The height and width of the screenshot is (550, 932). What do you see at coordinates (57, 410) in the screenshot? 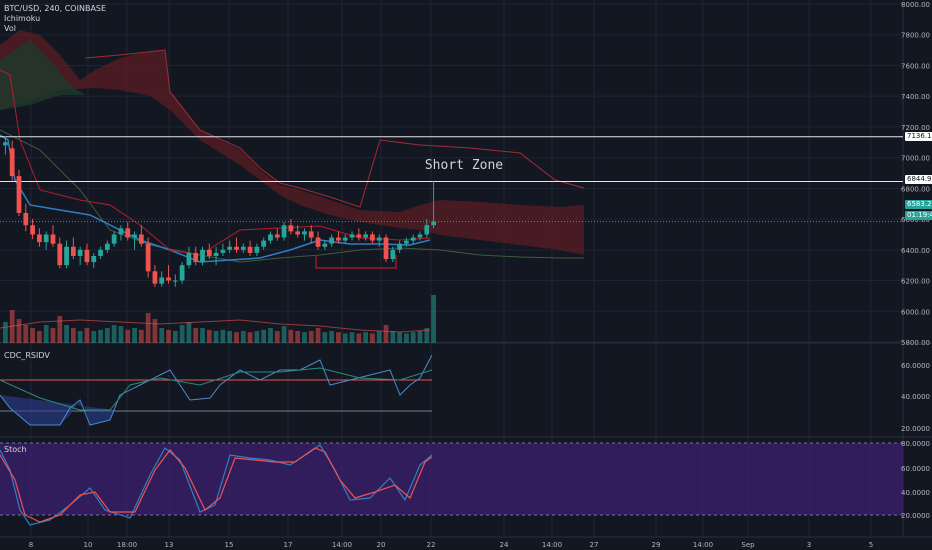
I see `rsi-oversold-fill` at bounding box center [57, 410].